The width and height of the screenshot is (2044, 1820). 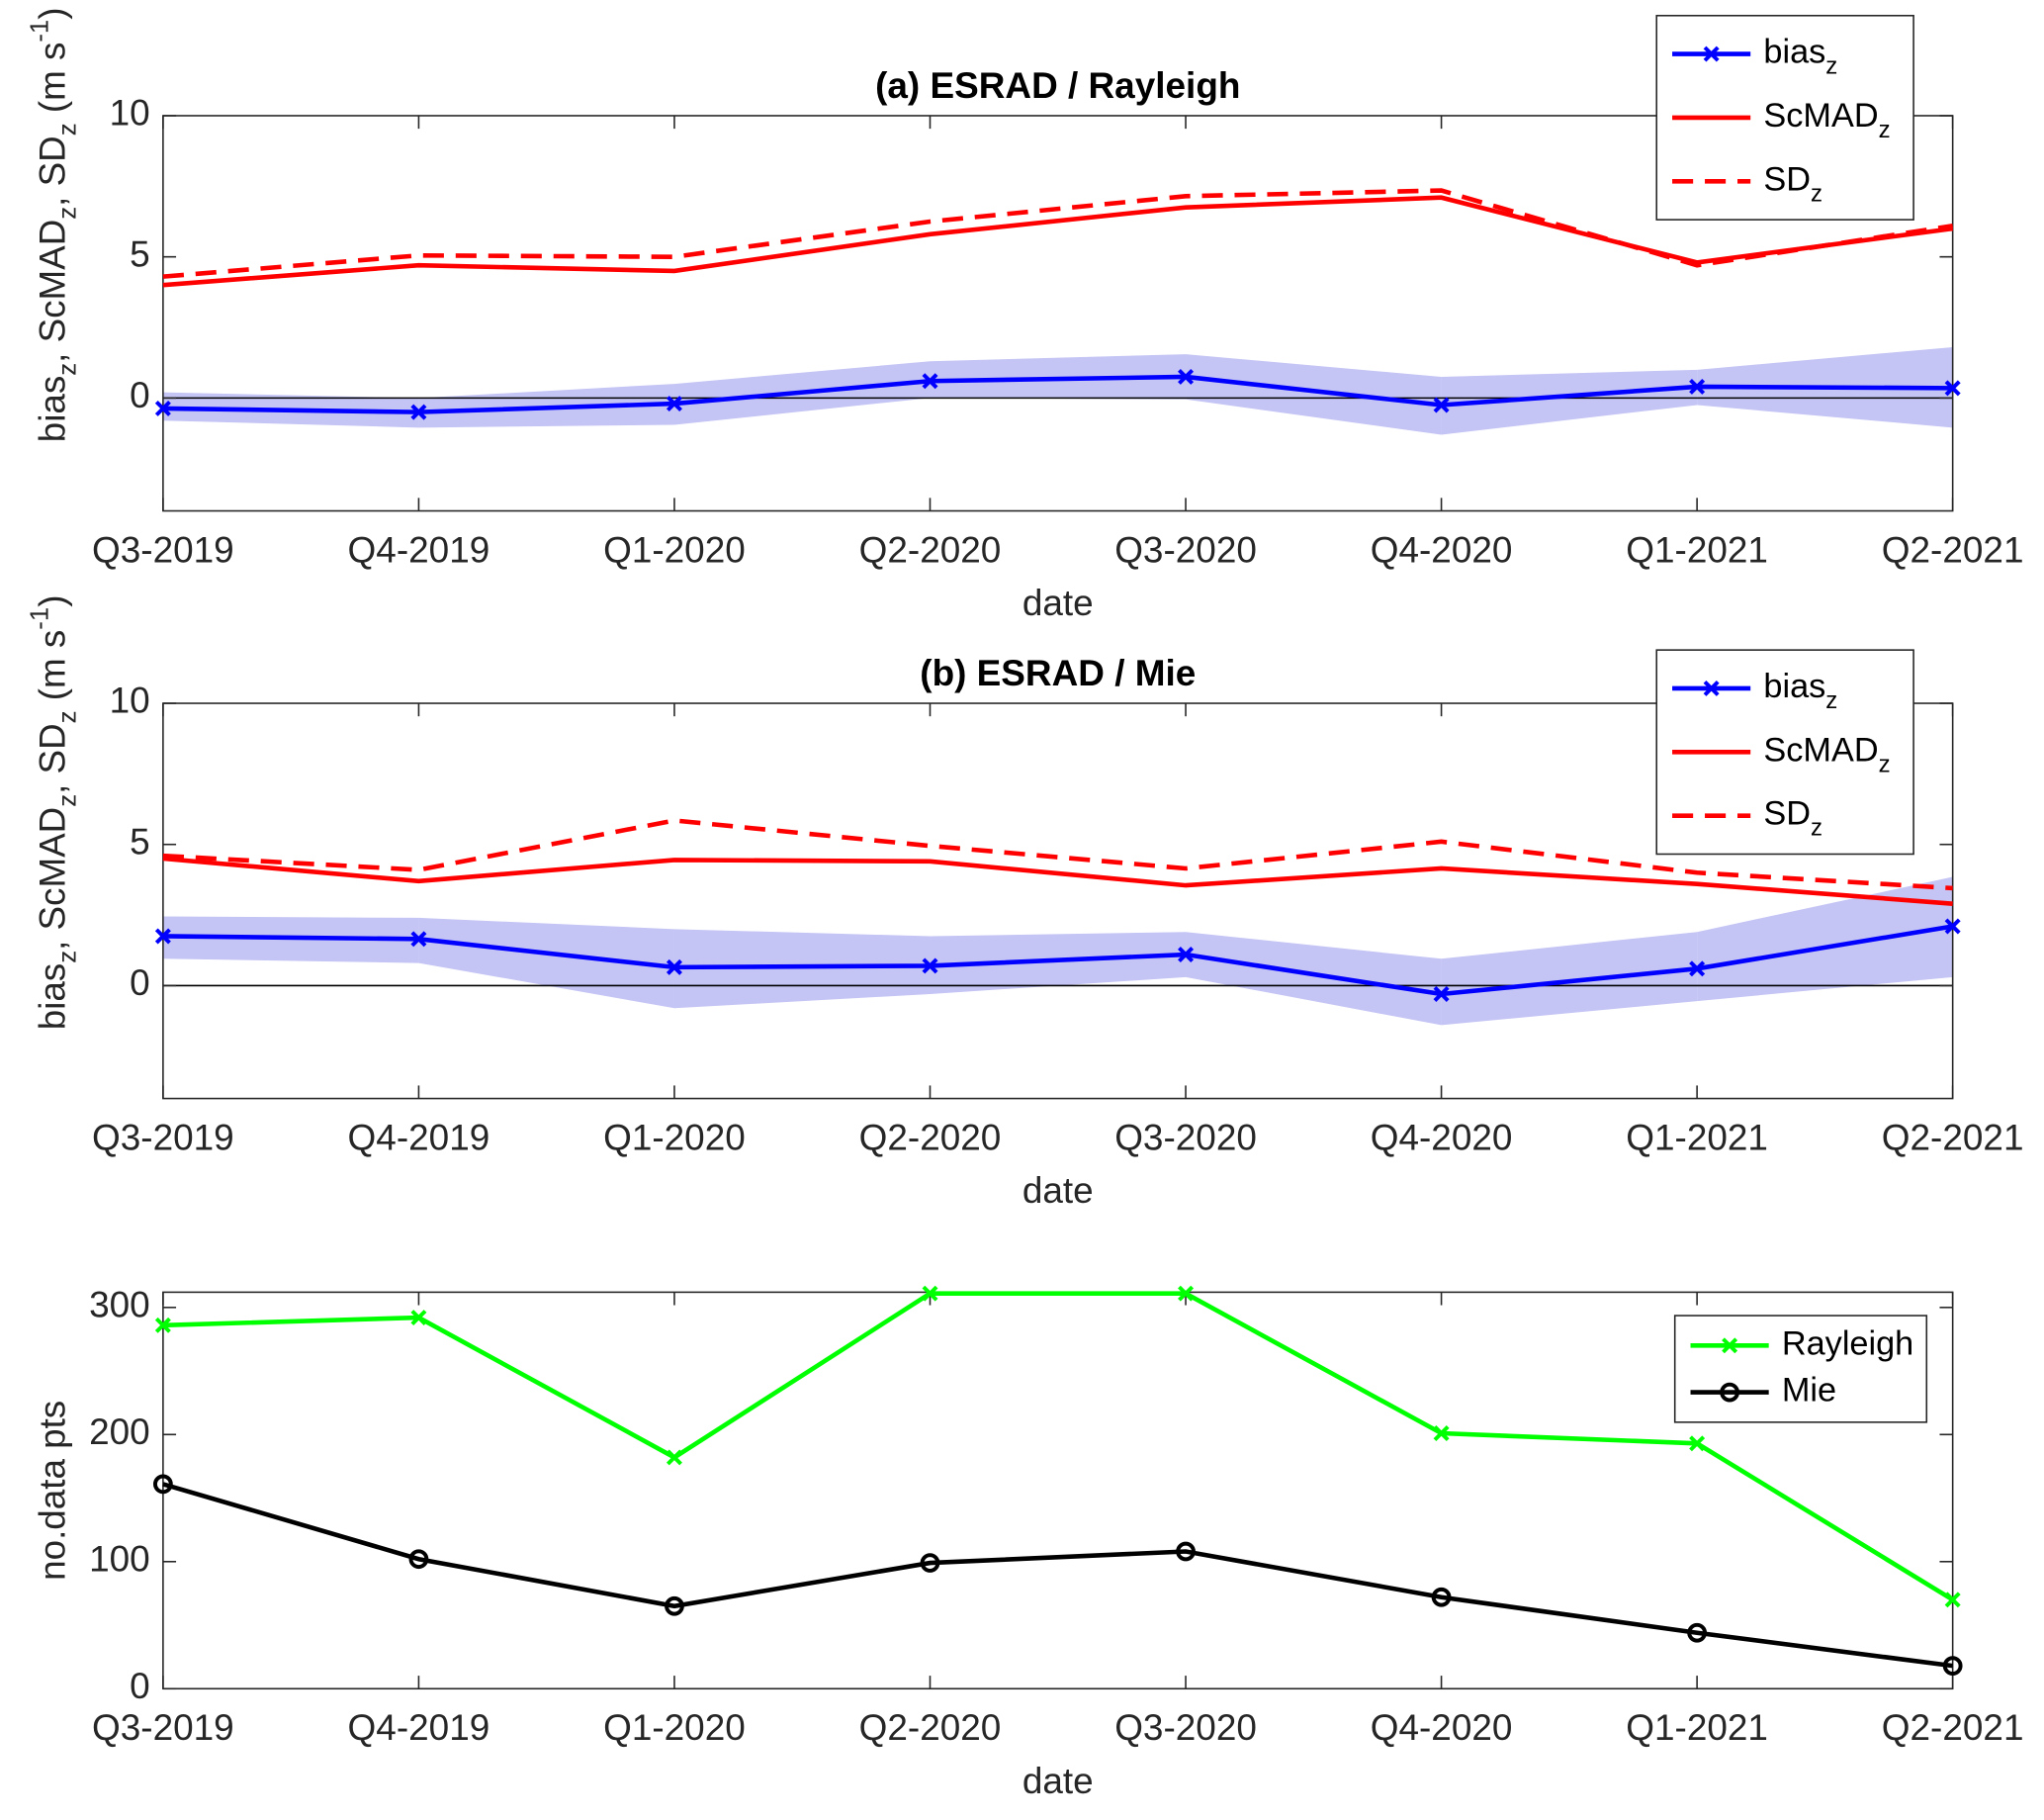 What do you see at coordinates (1809, 1391) in the screenshot?
I see `legend-label: Mie` at bounding box center [1809, 1391].